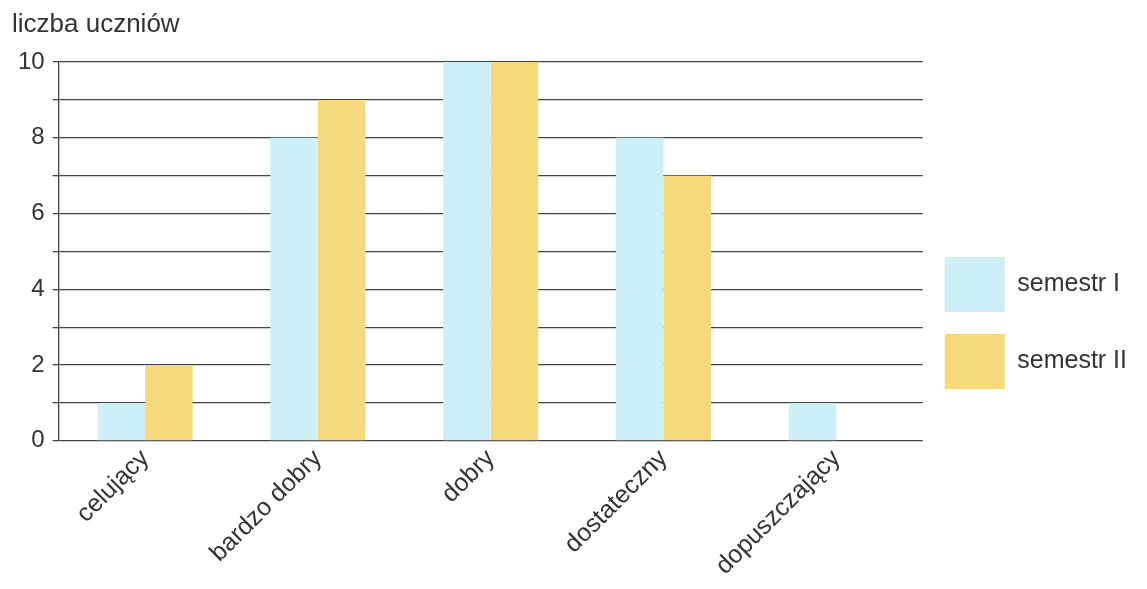 The image size is (1147, 589). I want to click on y-tick-label: 6, so click(38, 212).